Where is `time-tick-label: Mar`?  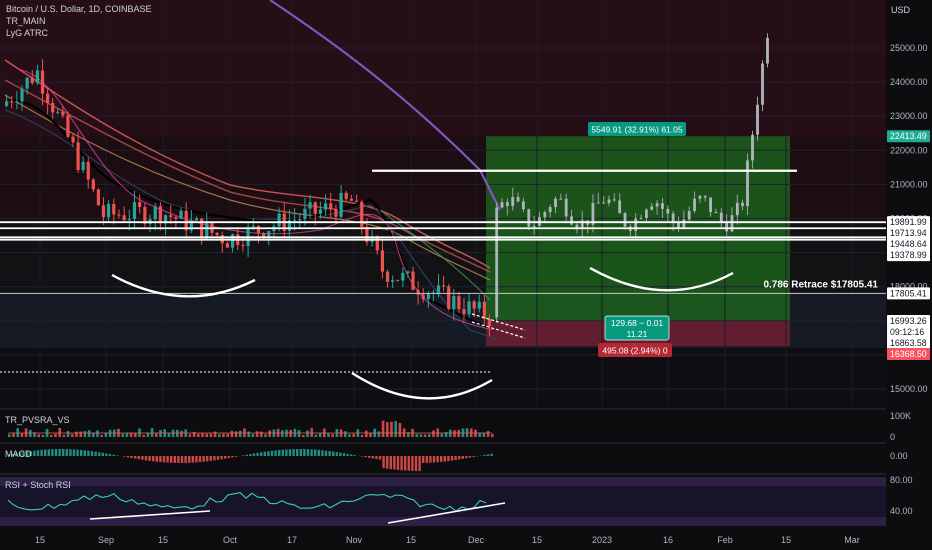 time-tick-label: Mar is located at coordinates (852, 540).